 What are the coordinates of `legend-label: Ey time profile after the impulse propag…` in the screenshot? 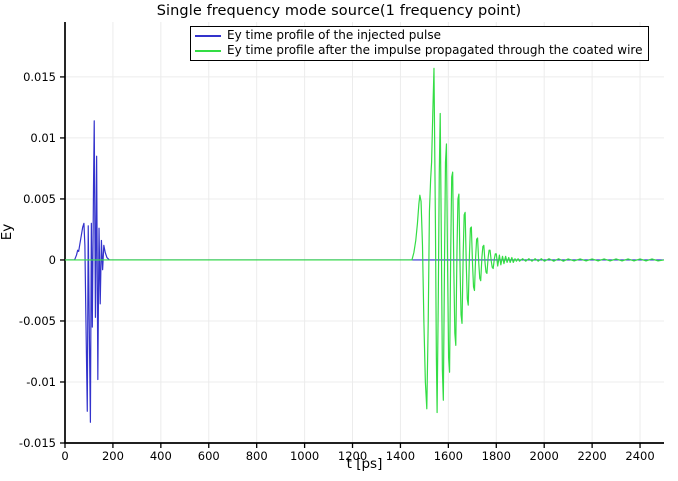 It's located at (435, 50).